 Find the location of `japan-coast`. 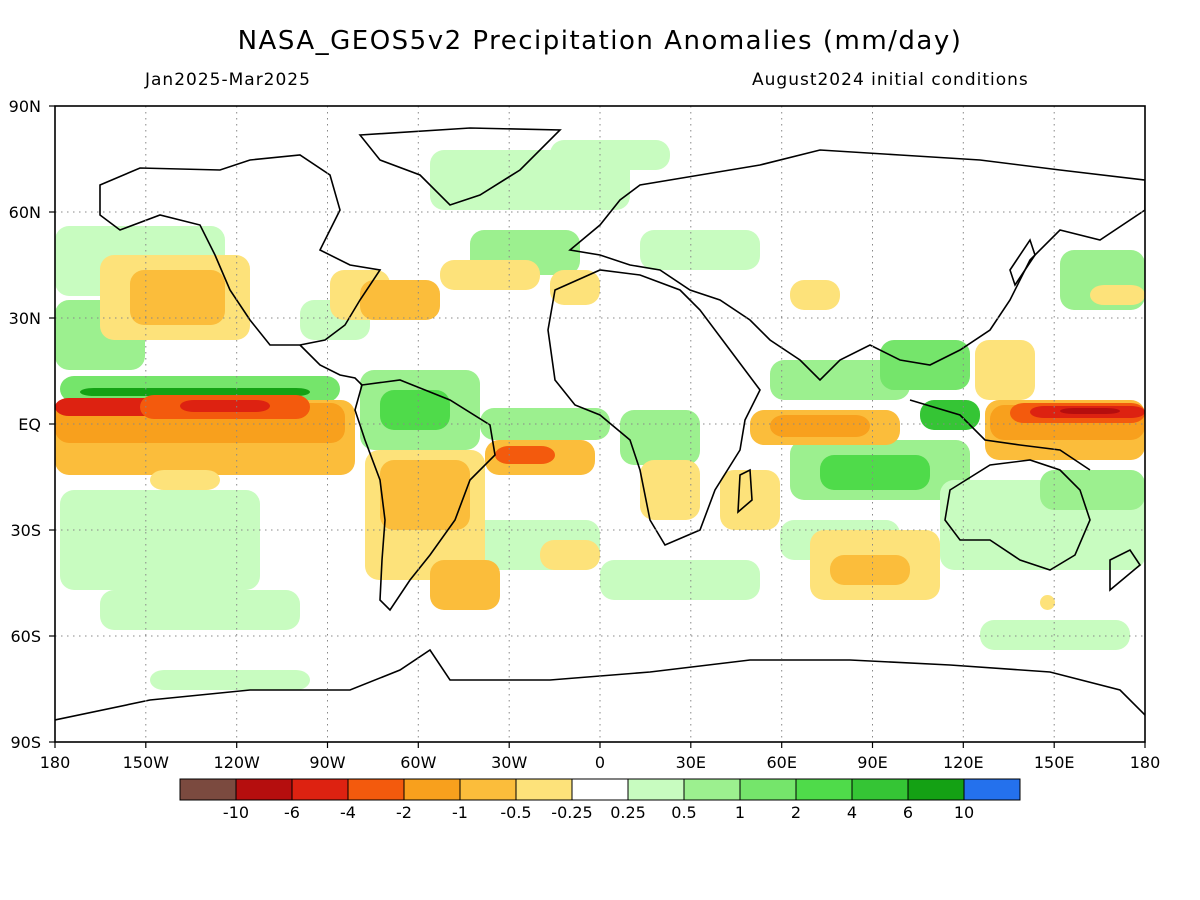

japan-coast is located at coordinates (1022, 262).